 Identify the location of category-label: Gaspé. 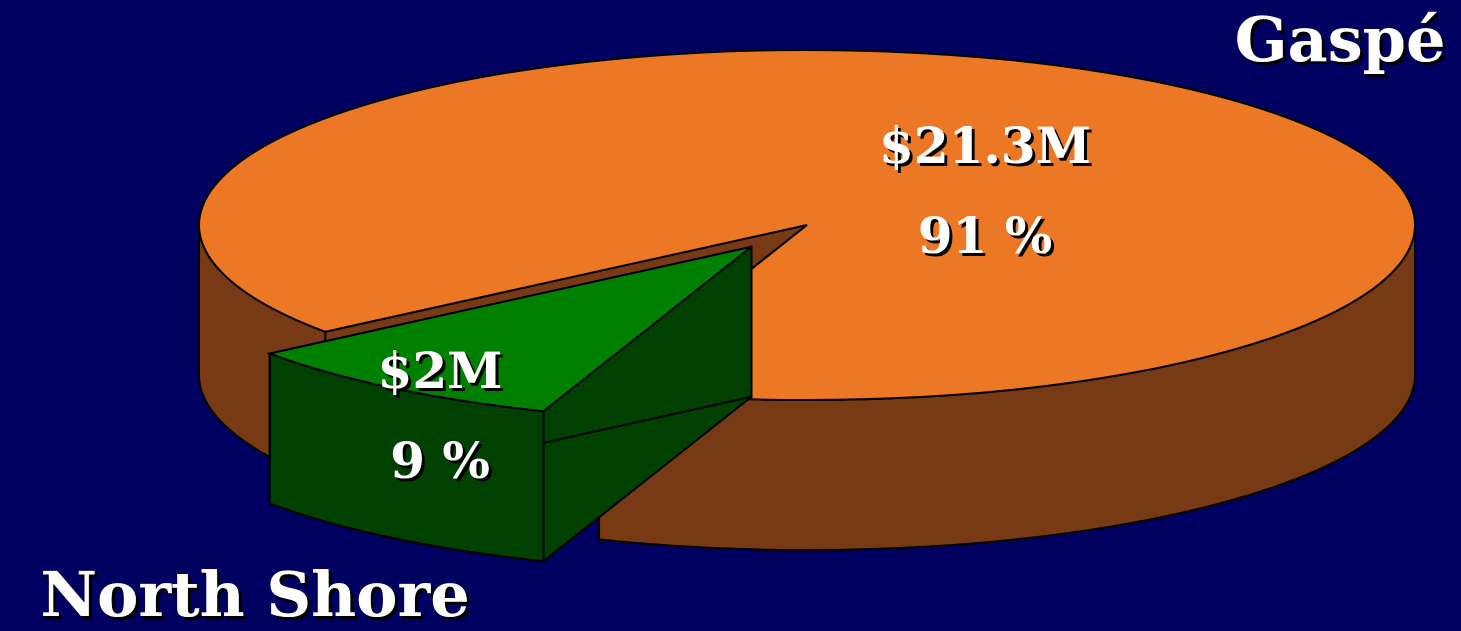
(1340, 39).